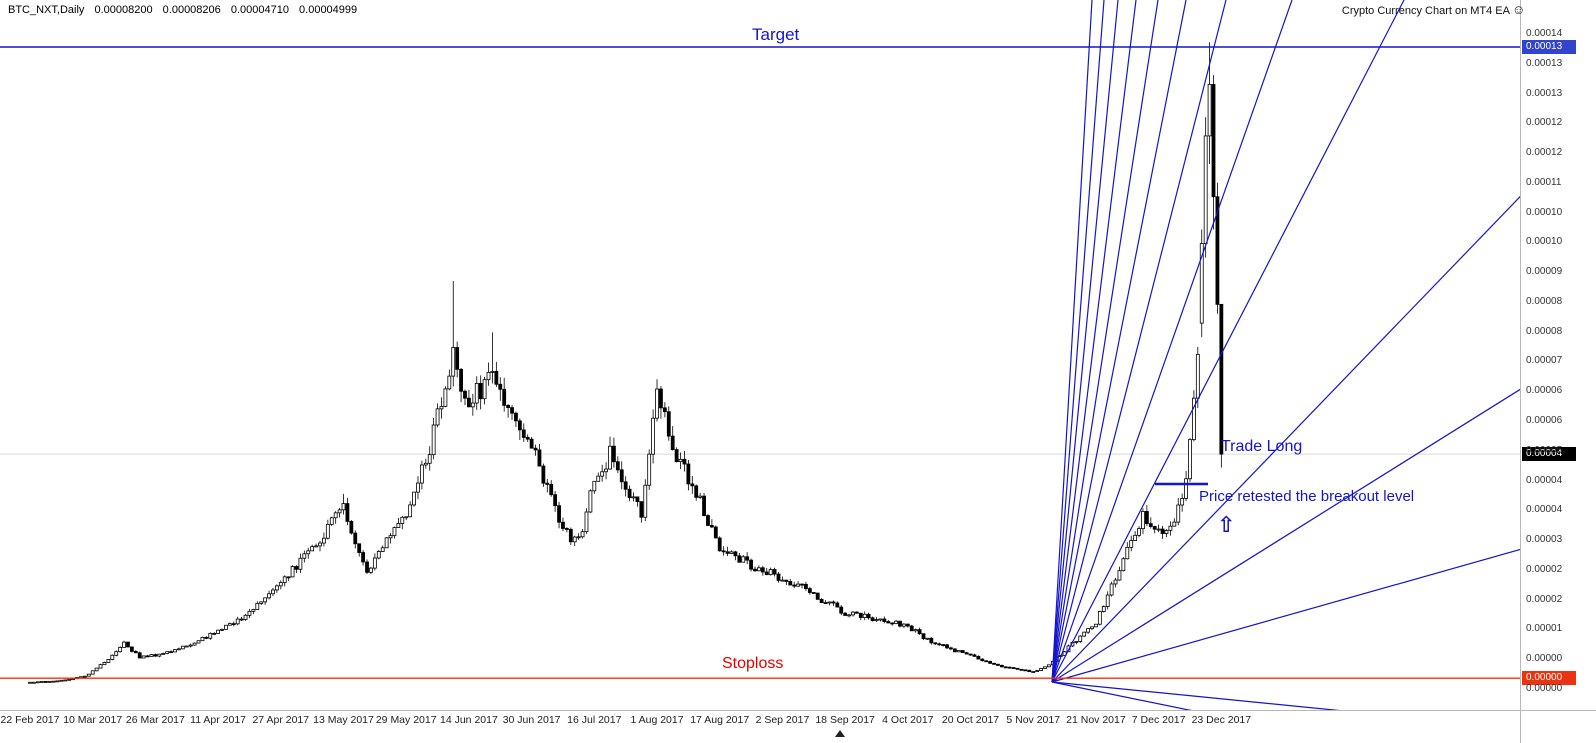 This screenshot has height=743, width=1596. What do you see at coordinates (281, 720) in the screenshot?
I see `date-label: 27 Apr 2017` at bounding box center [281, 720].